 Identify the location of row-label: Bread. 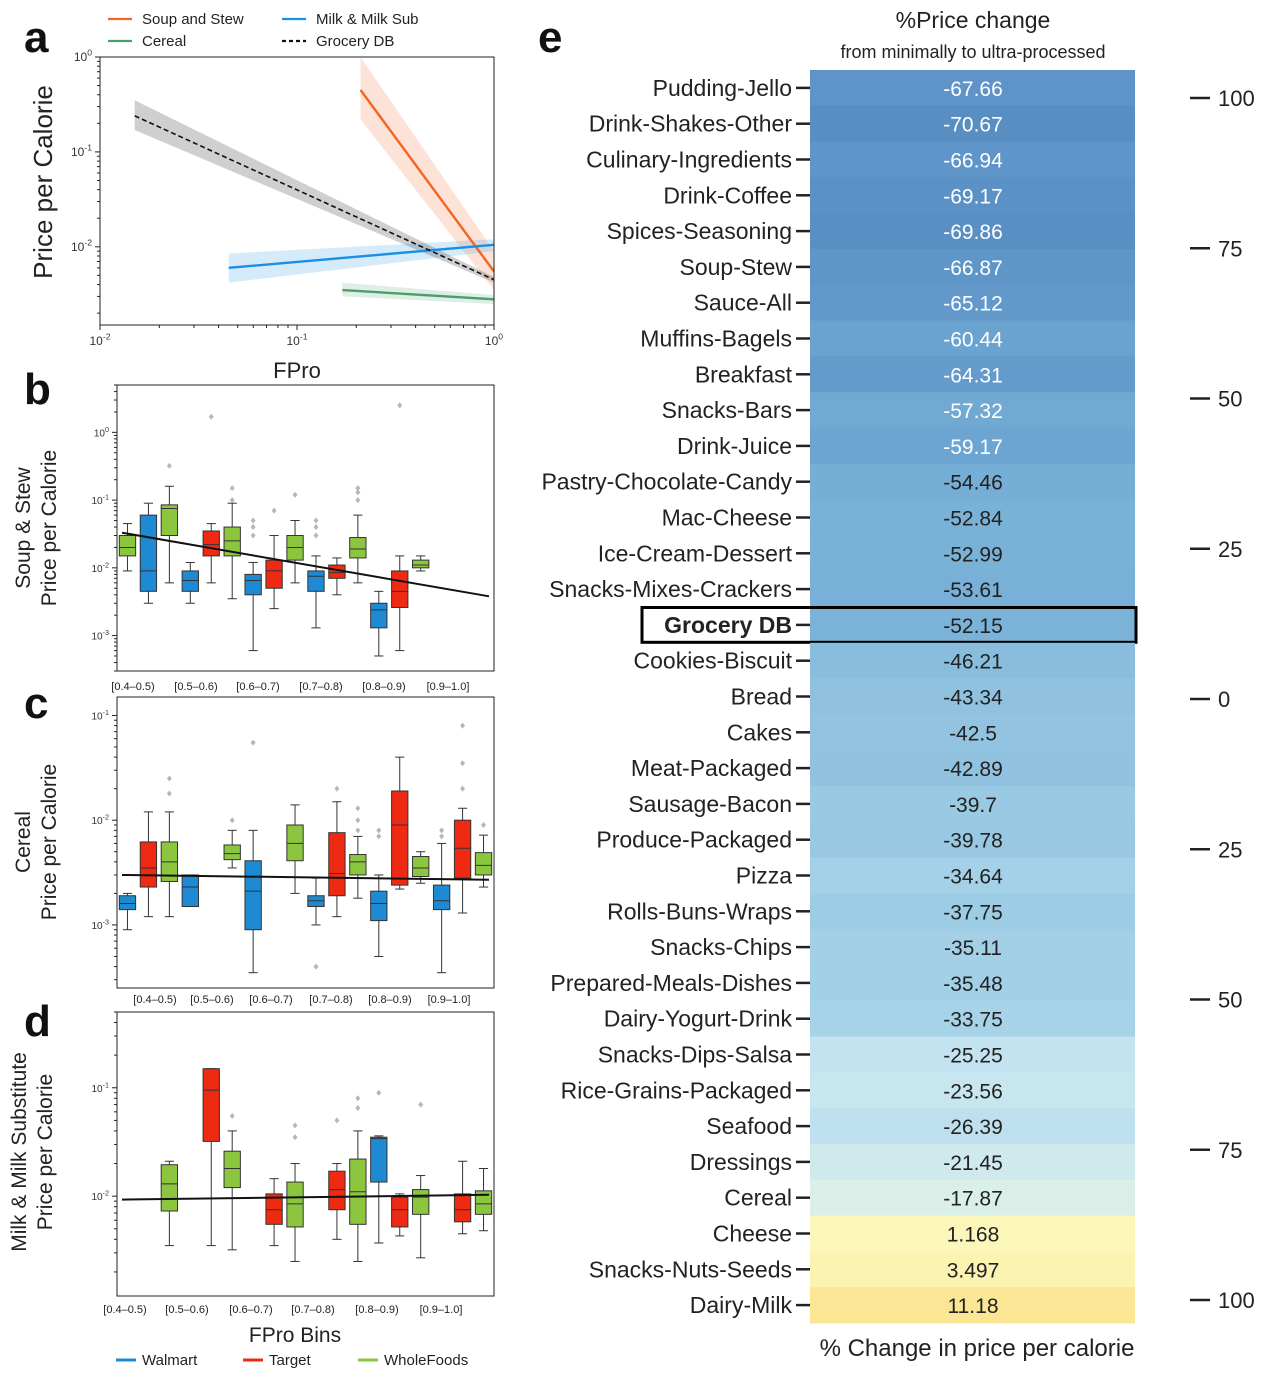
(761, 697).